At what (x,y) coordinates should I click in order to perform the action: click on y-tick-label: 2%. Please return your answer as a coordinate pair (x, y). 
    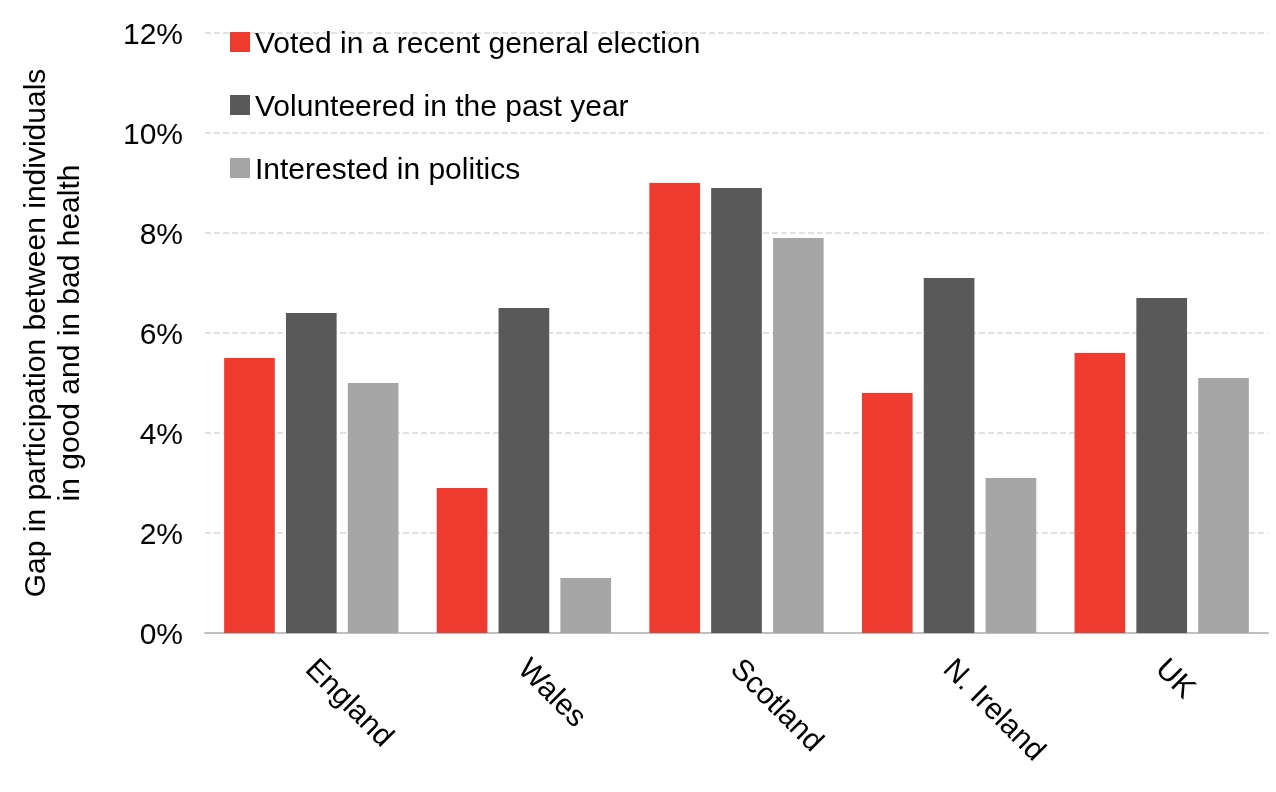
    Looking at the image, I should click on (161, 533).